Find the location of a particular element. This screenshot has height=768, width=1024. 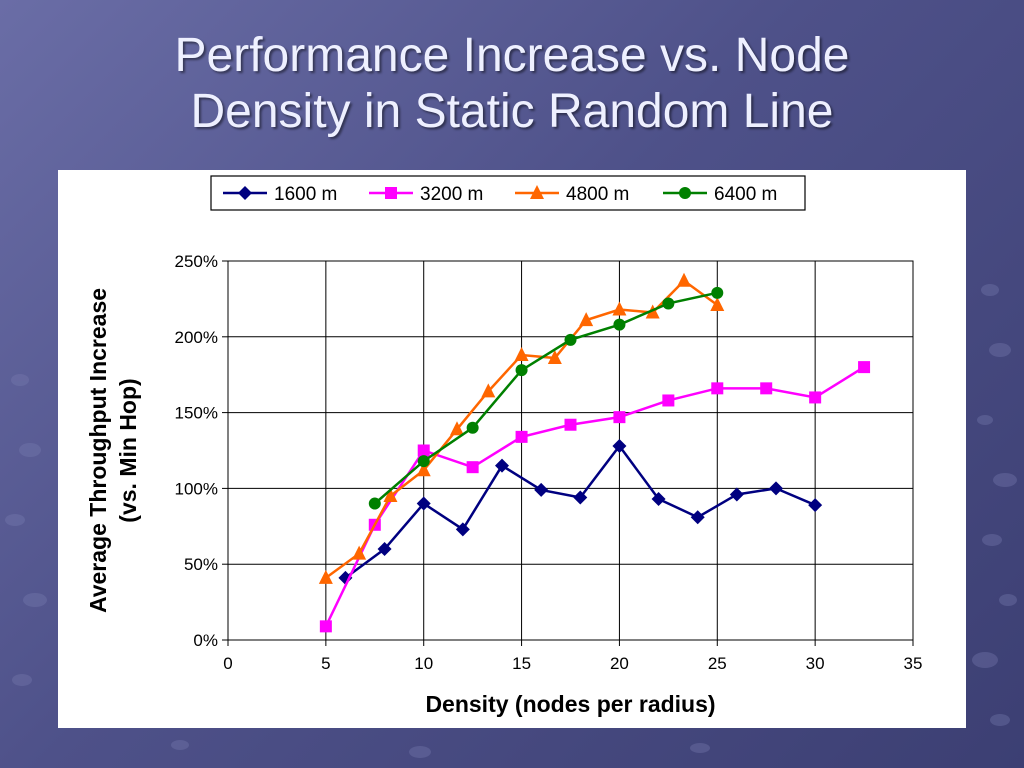

legend-item: 6400 m is located at coordinates (720, 194).